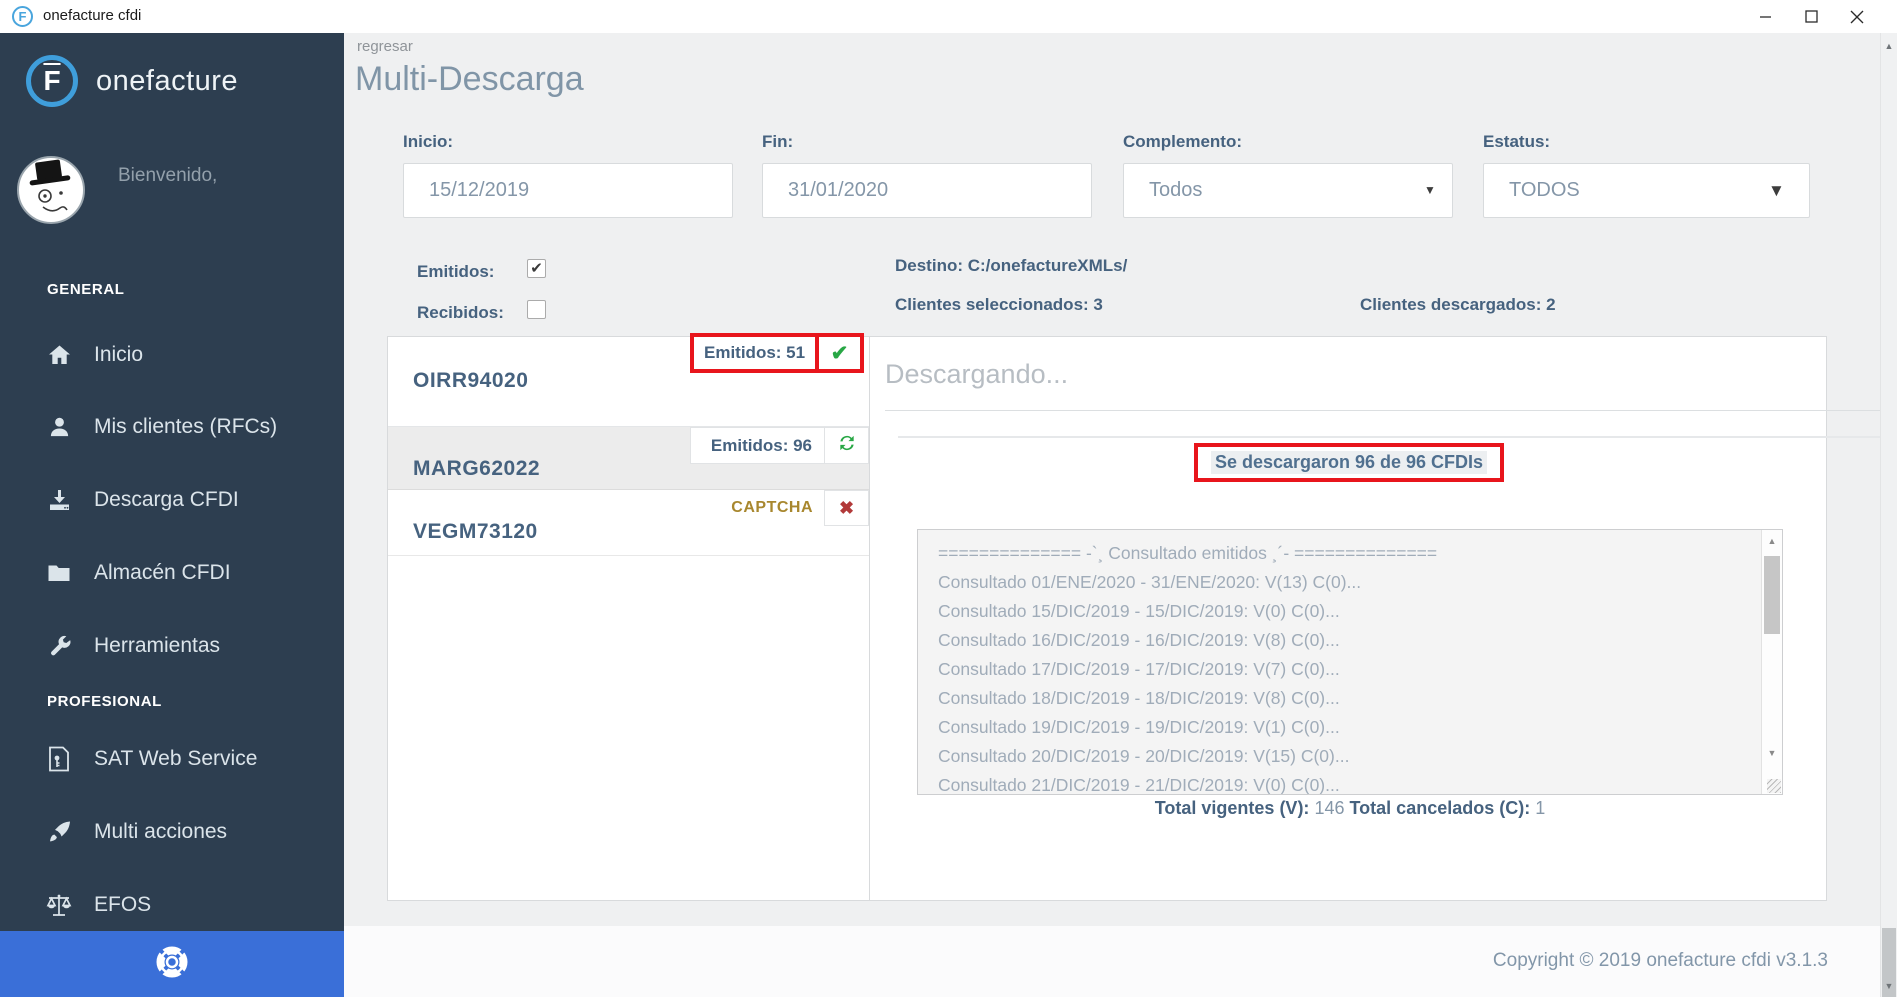 This screenshot has width=1897, height=997. I want to click on sidebar-item-label: Almacén CFDI, so click(162, 572).